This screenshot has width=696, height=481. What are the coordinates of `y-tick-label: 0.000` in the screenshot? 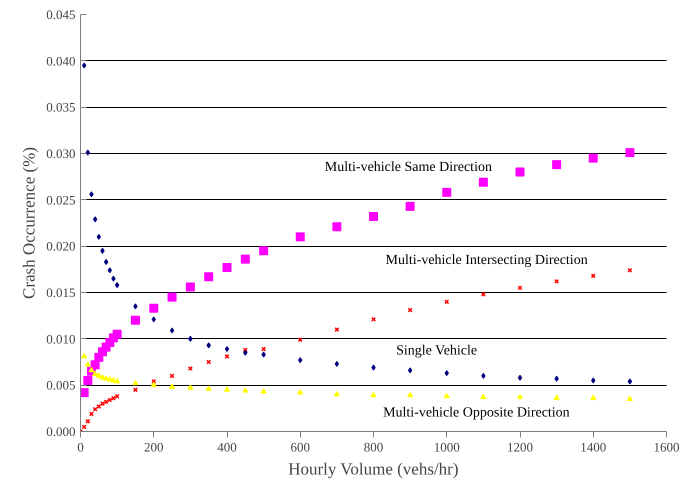 It's located at (61, 431).